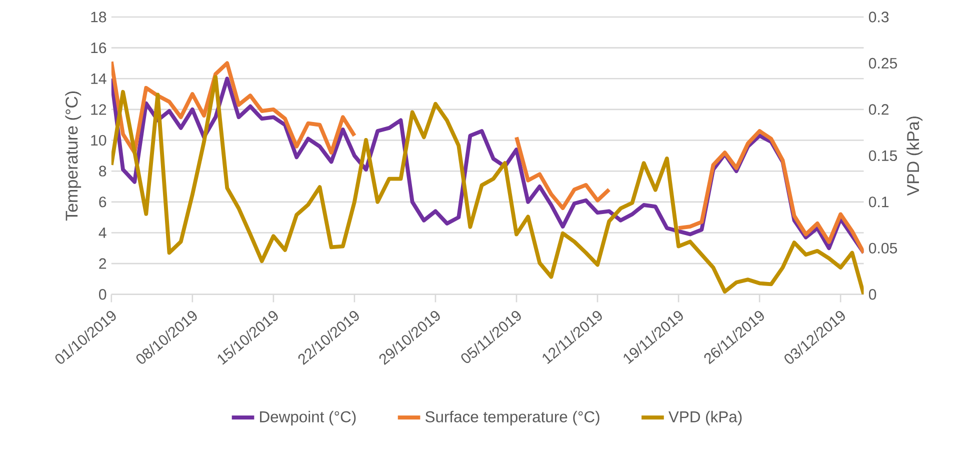 This screenshot has height=461, width=971. What do you see at coordinates (878, 109) in the screenshot?
I see `y2-tick-label: 0.2` at bounding box center [878, 109].